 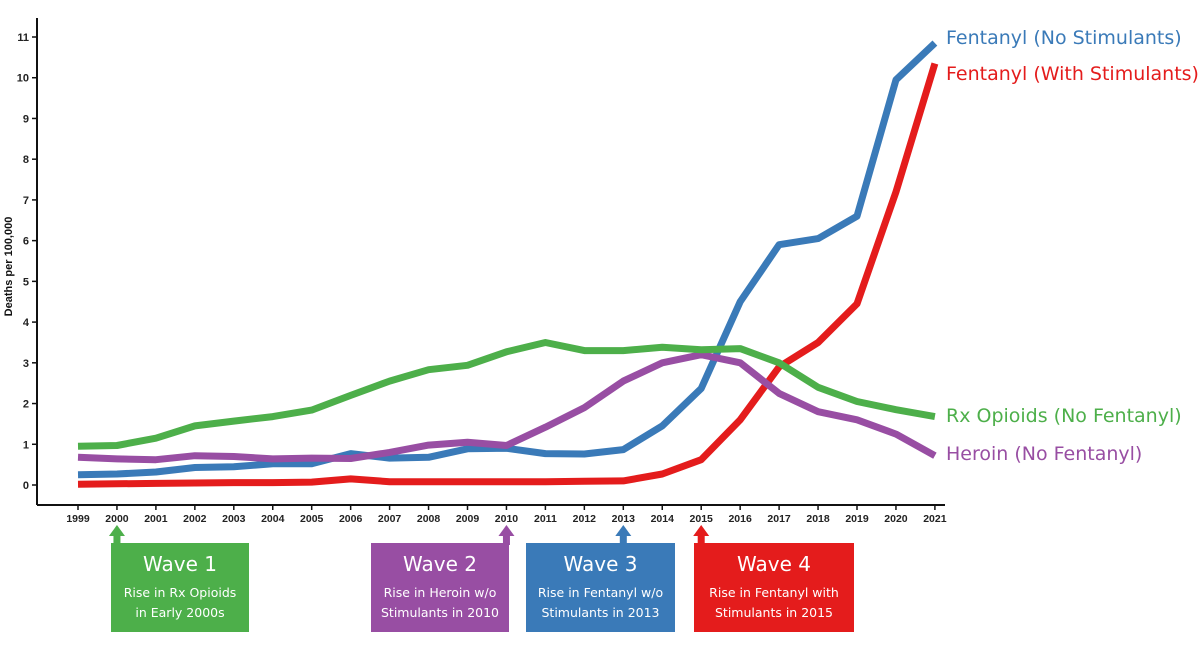 I want to click on x-tick-label: 2017, so click(x=779, y=519).